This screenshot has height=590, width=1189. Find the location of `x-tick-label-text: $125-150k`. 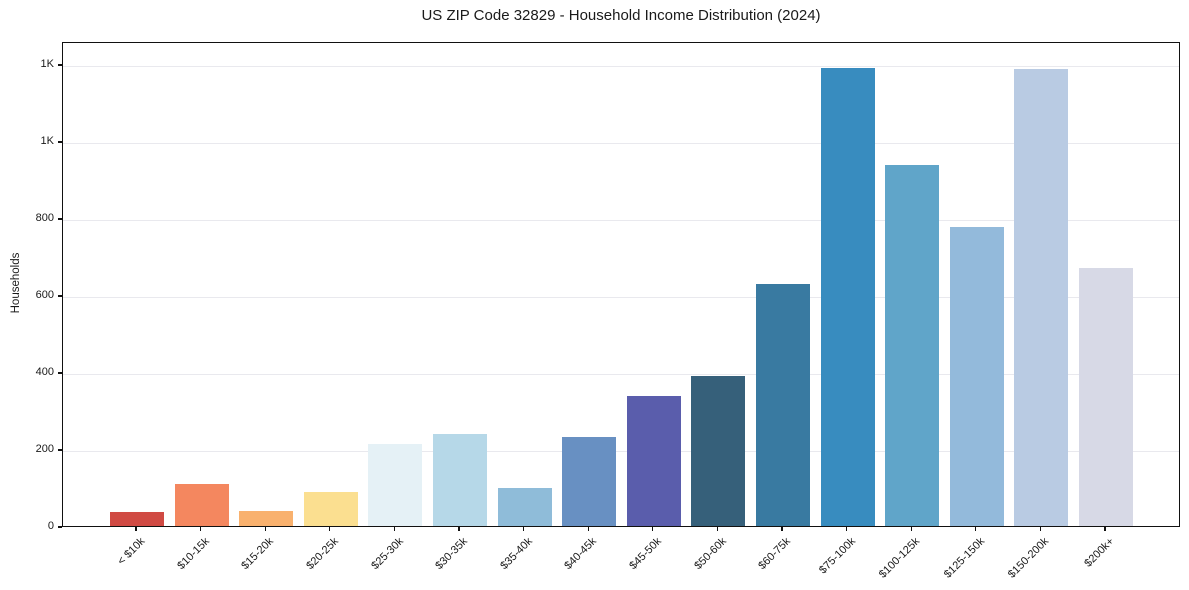

x-tick-label-text: $125-150k is located at coordinates (964, 558).